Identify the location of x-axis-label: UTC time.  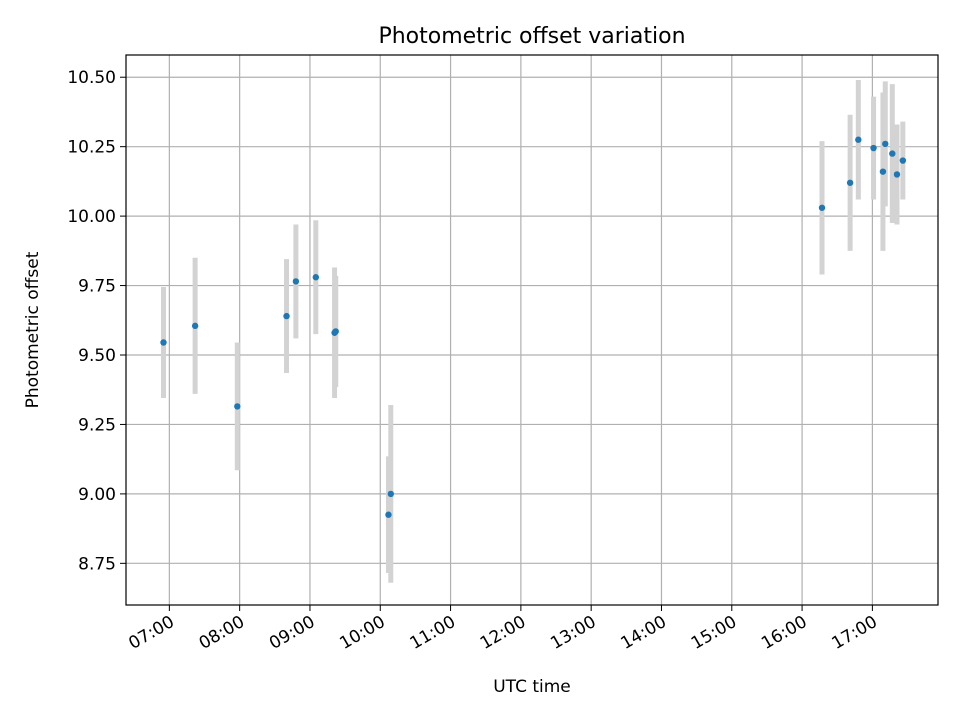
(532, 687).